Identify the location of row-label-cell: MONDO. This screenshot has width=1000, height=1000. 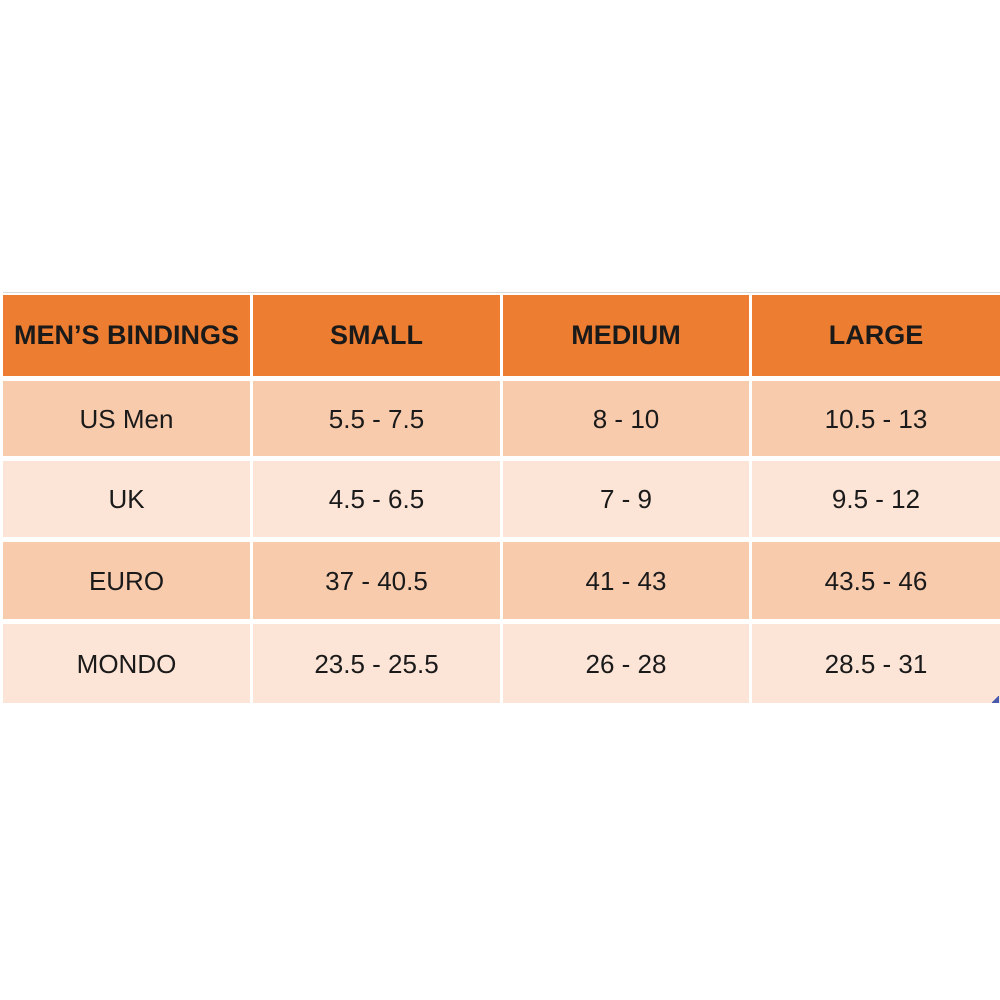
(126, 663).